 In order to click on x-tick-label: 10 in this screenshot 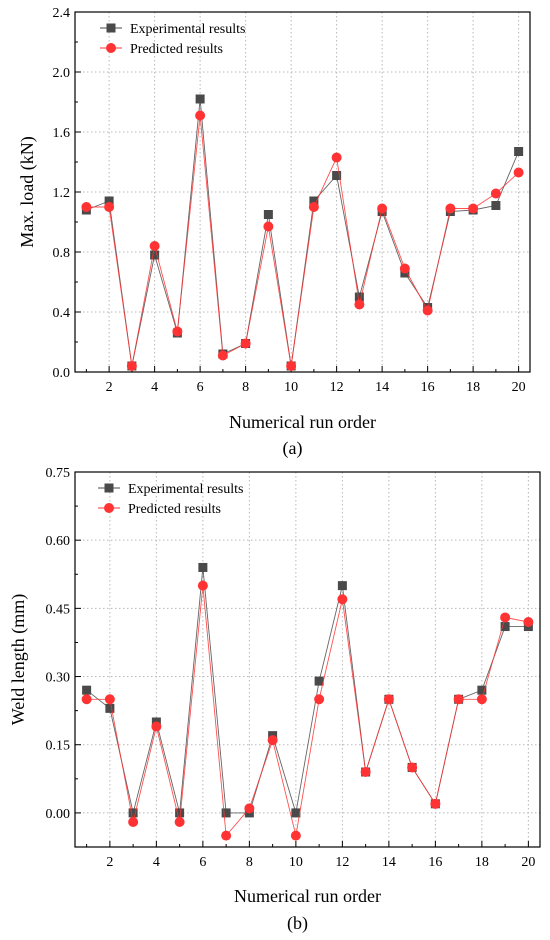, I will do `click(291, 387)`.